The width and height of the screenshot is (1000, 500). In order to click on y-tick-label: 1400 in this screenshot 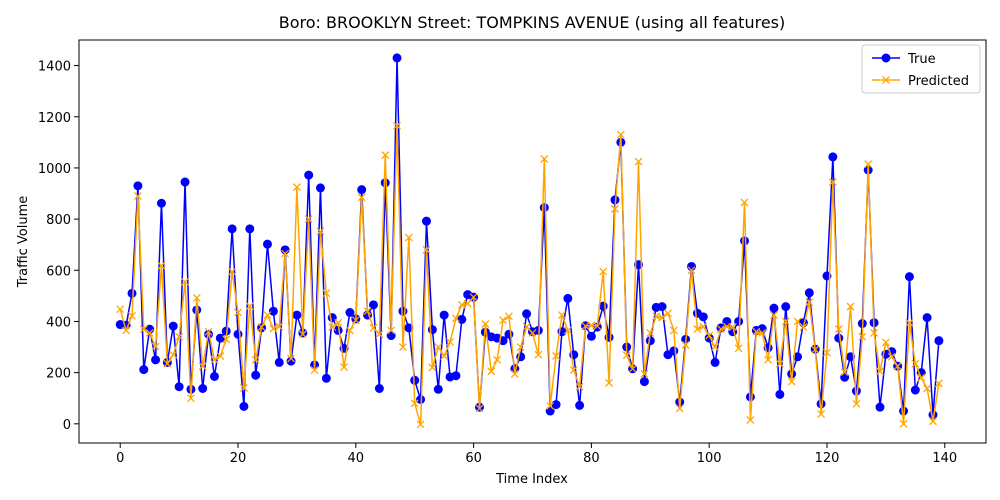, I will do `click(54, 67)`.